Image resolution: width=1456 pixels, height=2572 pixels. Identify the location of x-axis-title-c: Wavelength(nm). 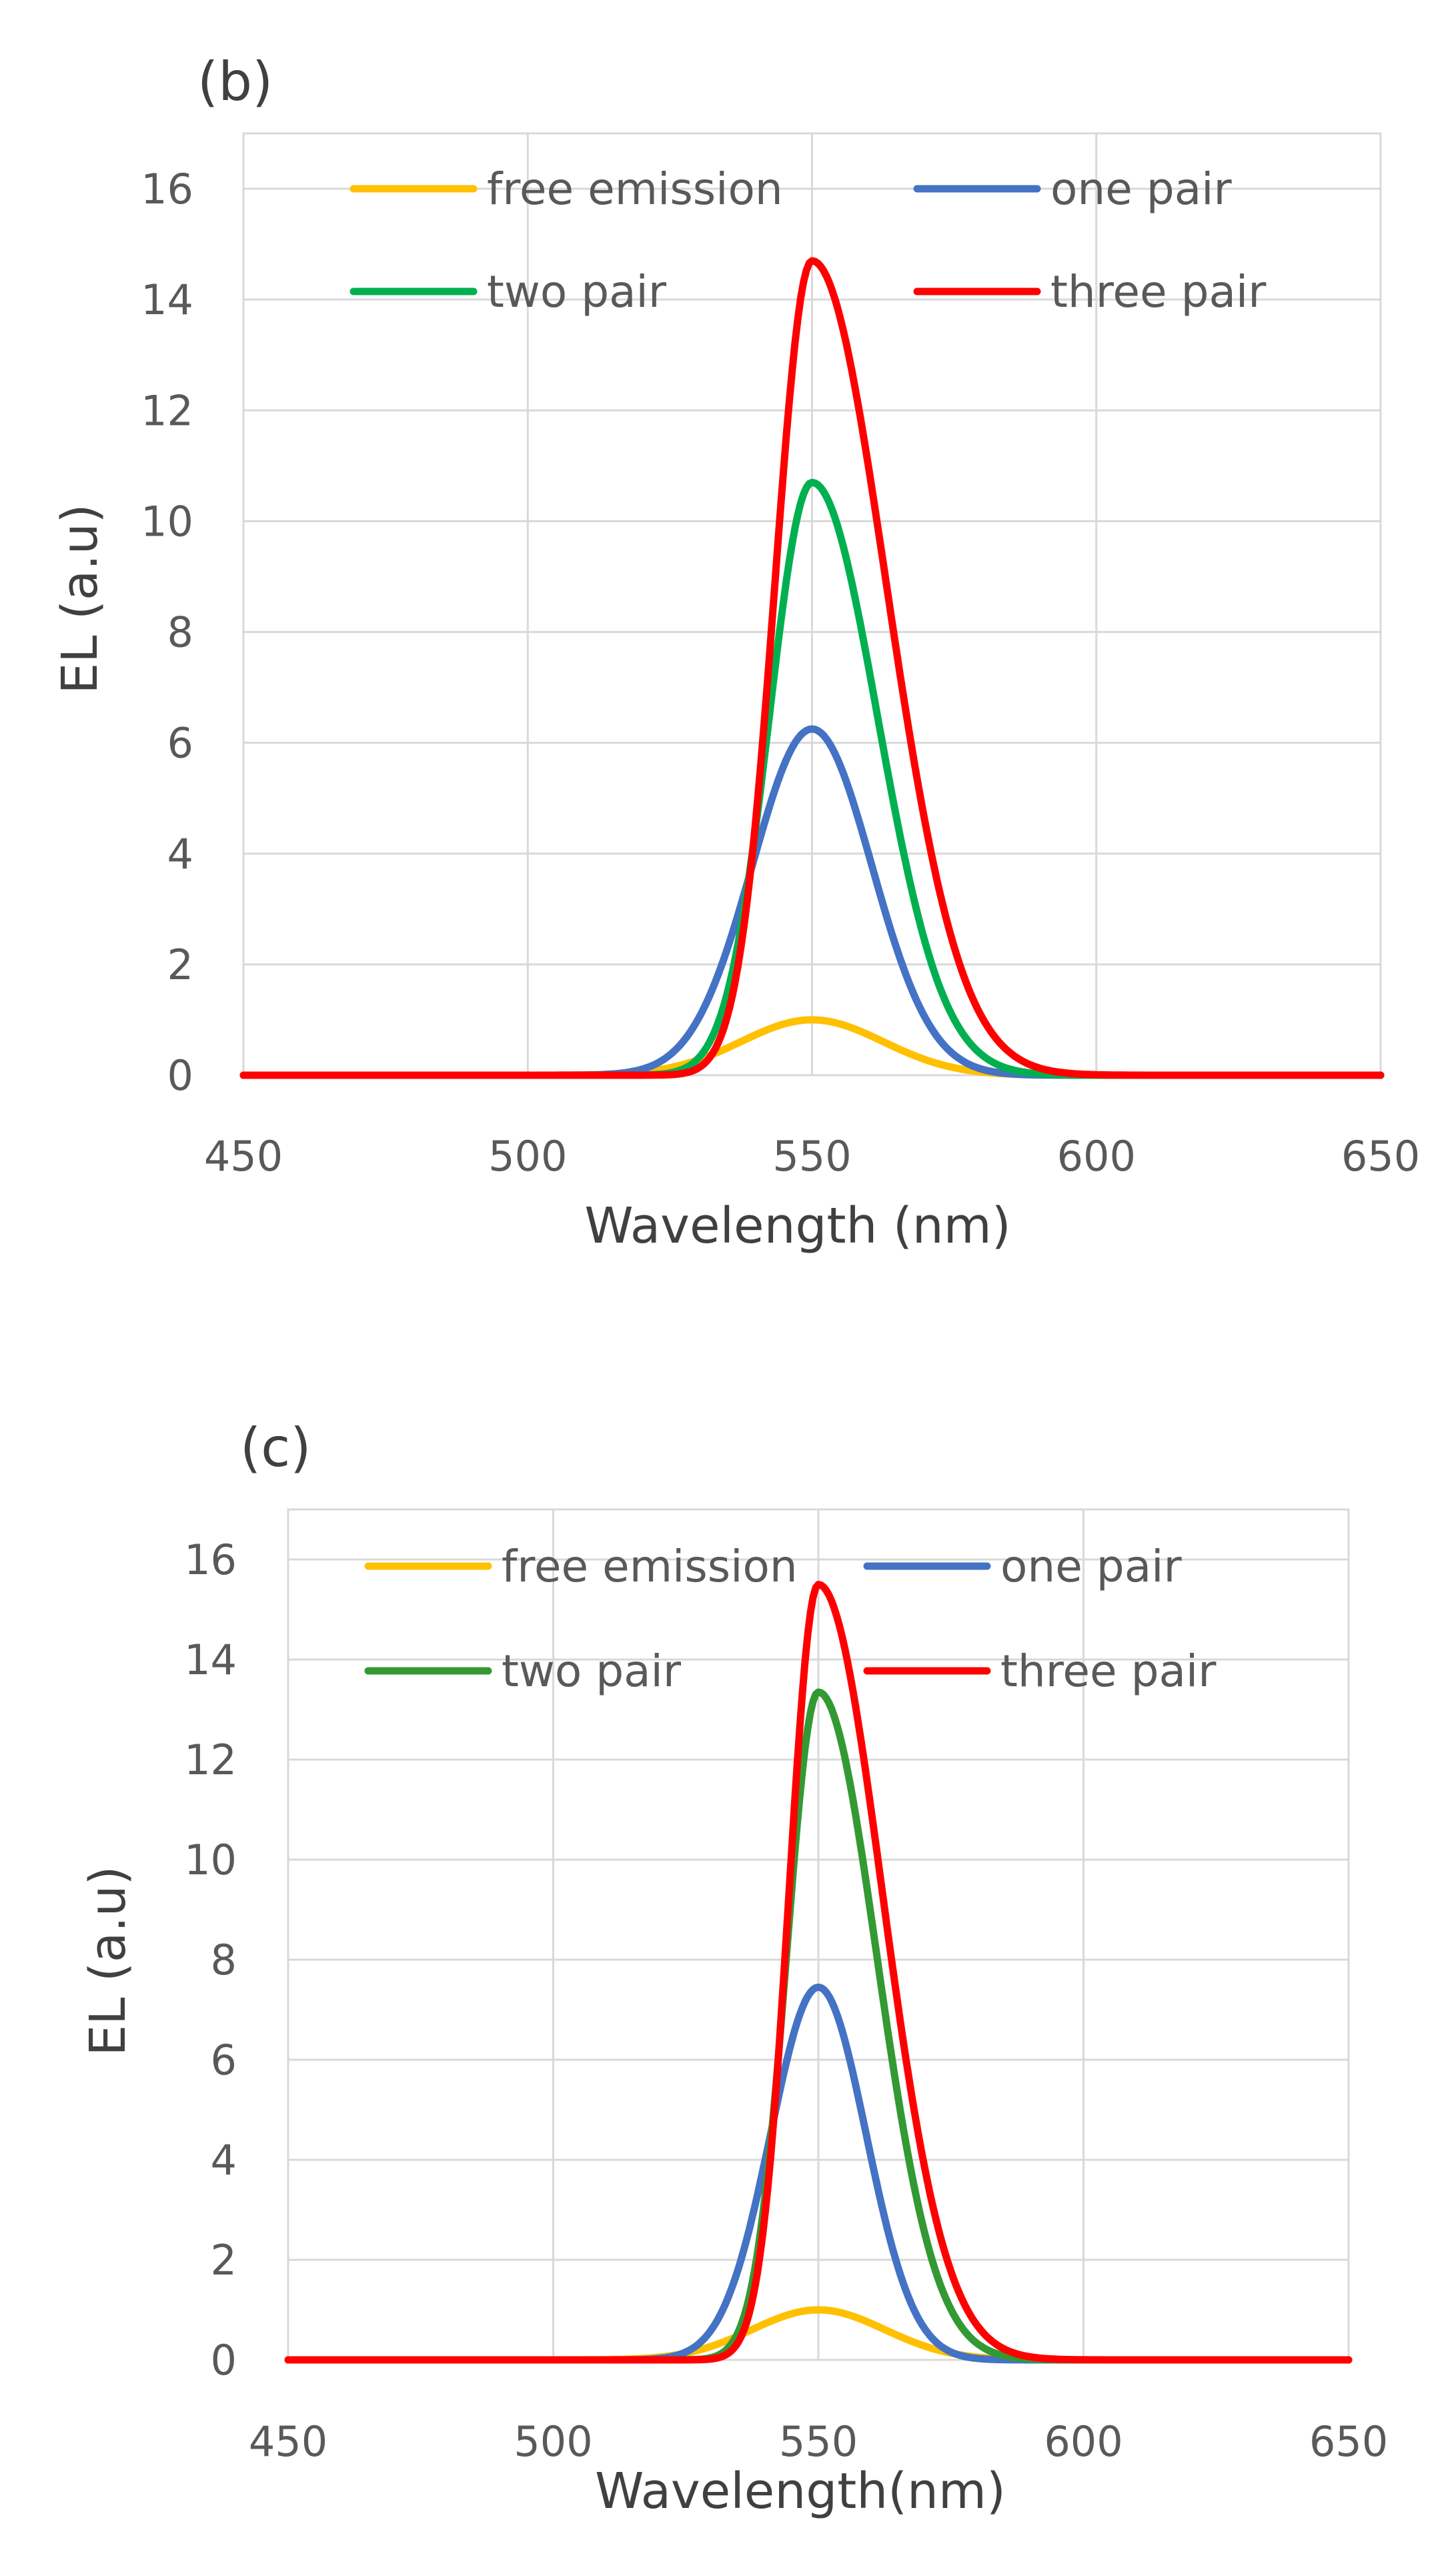
(801, 2491).